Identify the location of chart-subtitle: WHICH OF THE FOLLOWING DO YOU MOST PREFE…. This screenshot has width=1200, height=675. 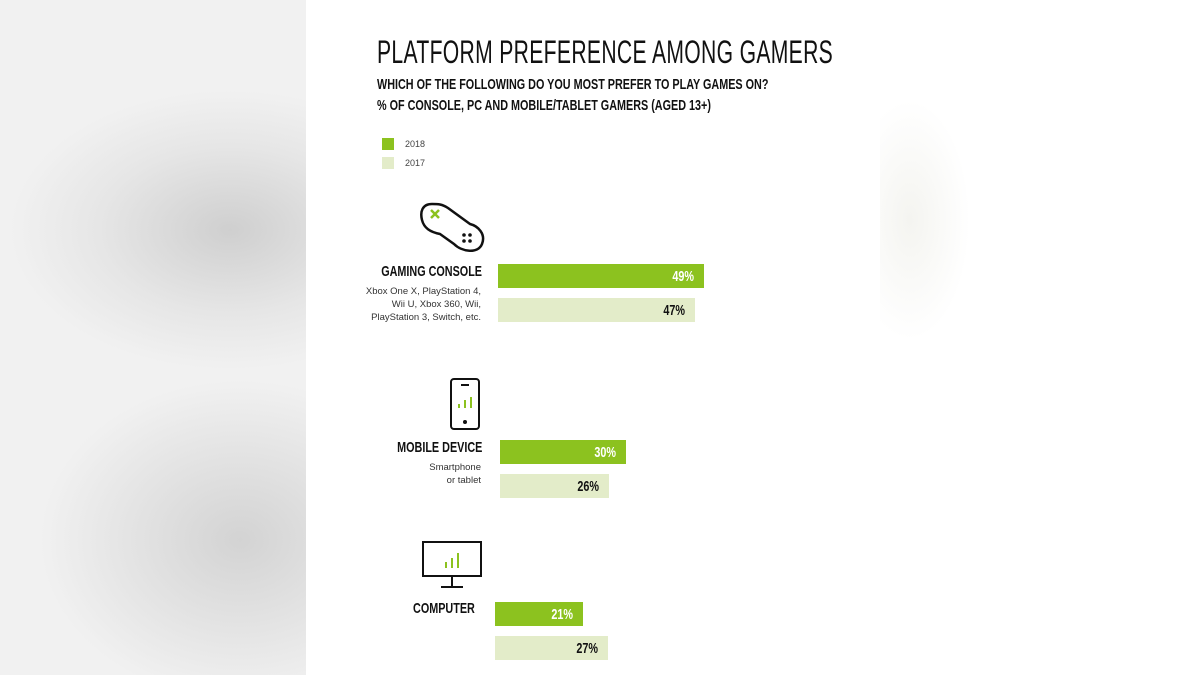
(649, 84).